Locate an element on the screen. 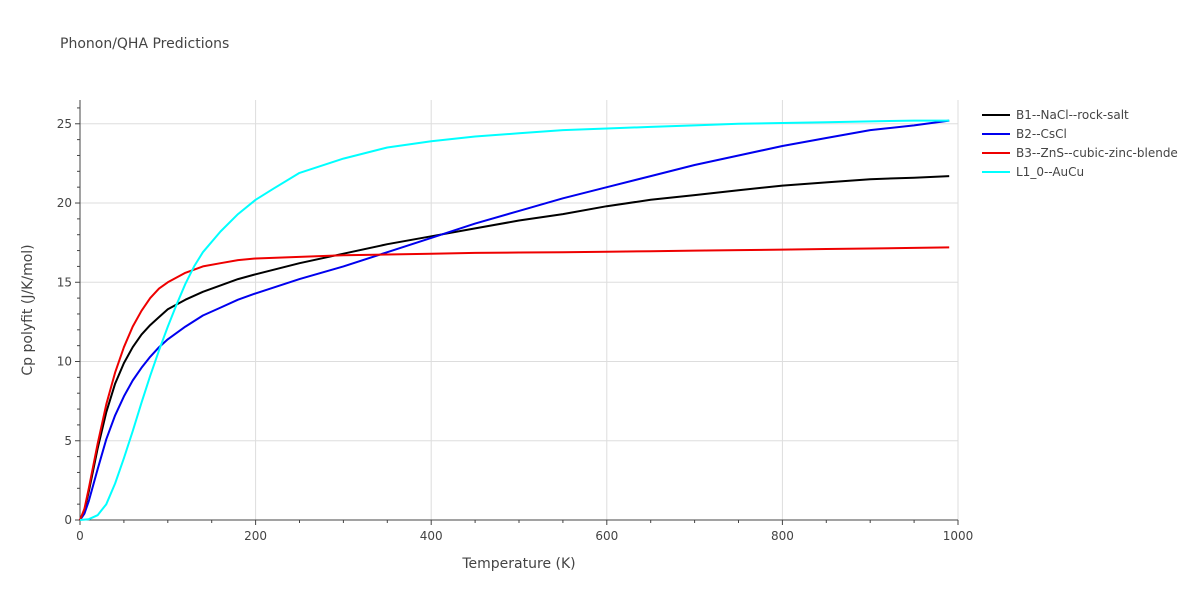 Image resolution: width=1200 pixels, height=600 pixels. x-tick-label: 600 is located at coordinates (606, 536).